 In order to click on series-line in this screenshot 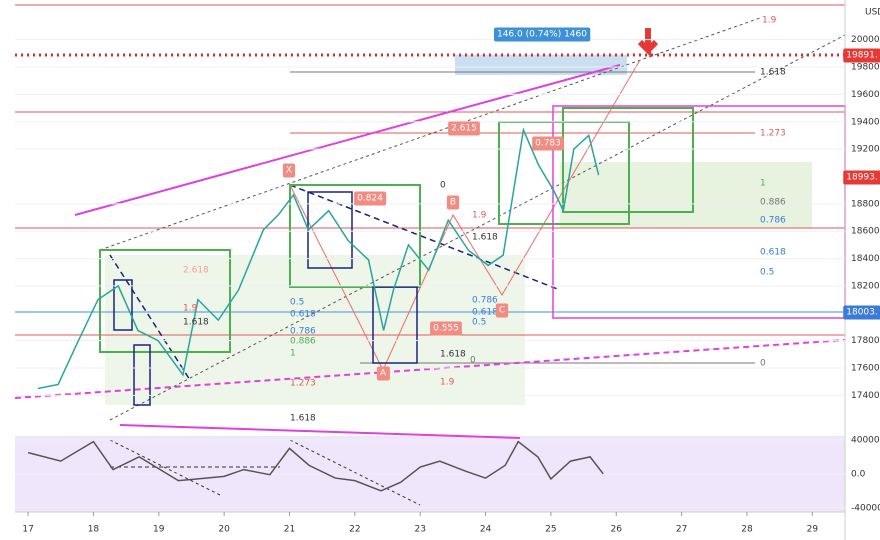, I will do `click(315, 466)`.